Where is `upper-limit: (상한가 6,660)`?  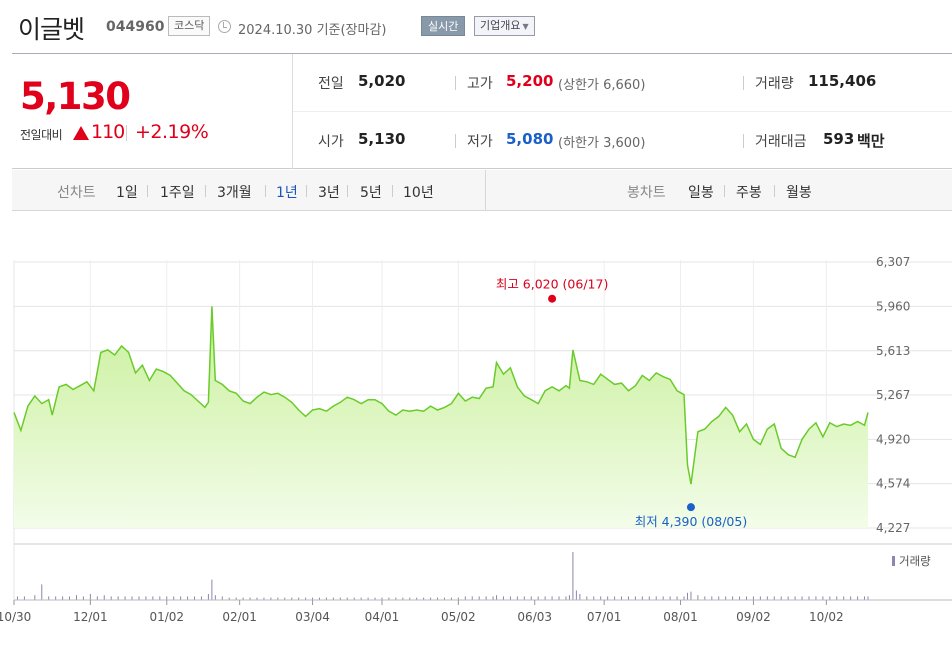 upper-limit: (상한가 6,660) is located at coordinates (601, 83).